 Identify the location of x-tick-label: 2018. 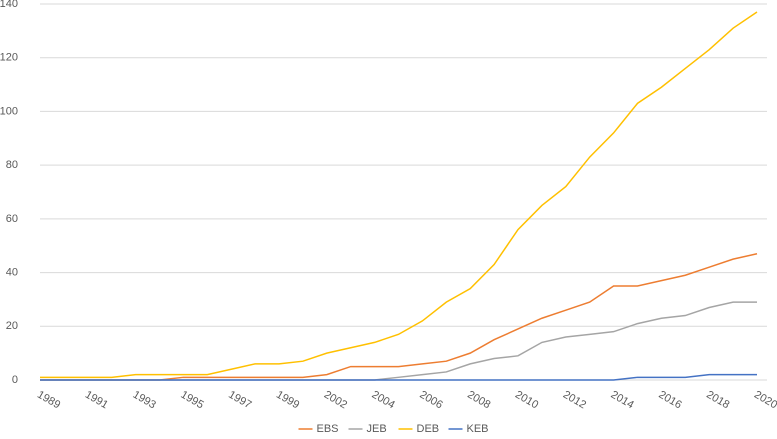
(717, 400).